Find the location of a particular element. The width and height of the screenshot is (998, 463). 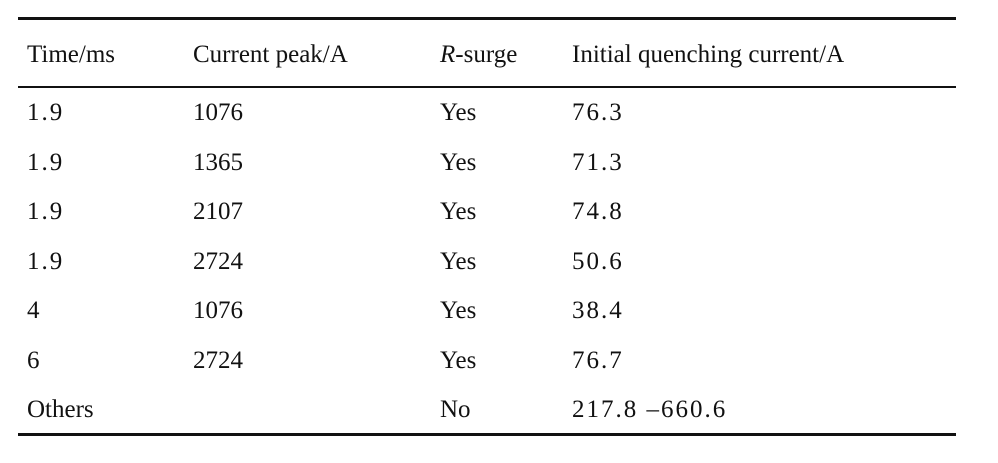

table-cell: 76.7 is located at coordinates (598, 360).